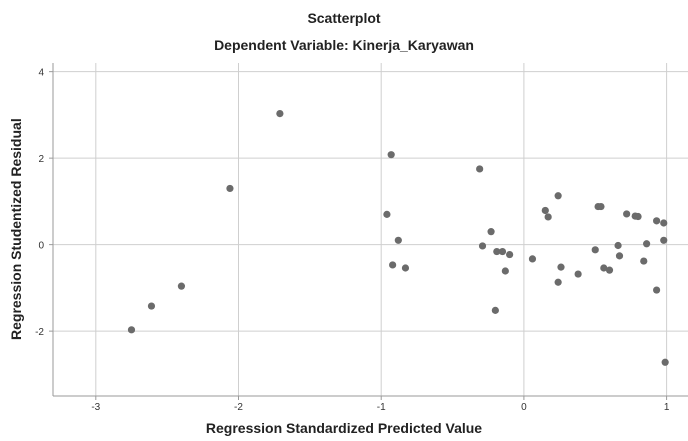 The image size is (688, 441). What do you see at coordinates (41, 159) in the screenshot?
I see `y-tick-label: 2` at bounding box center [41, 159].